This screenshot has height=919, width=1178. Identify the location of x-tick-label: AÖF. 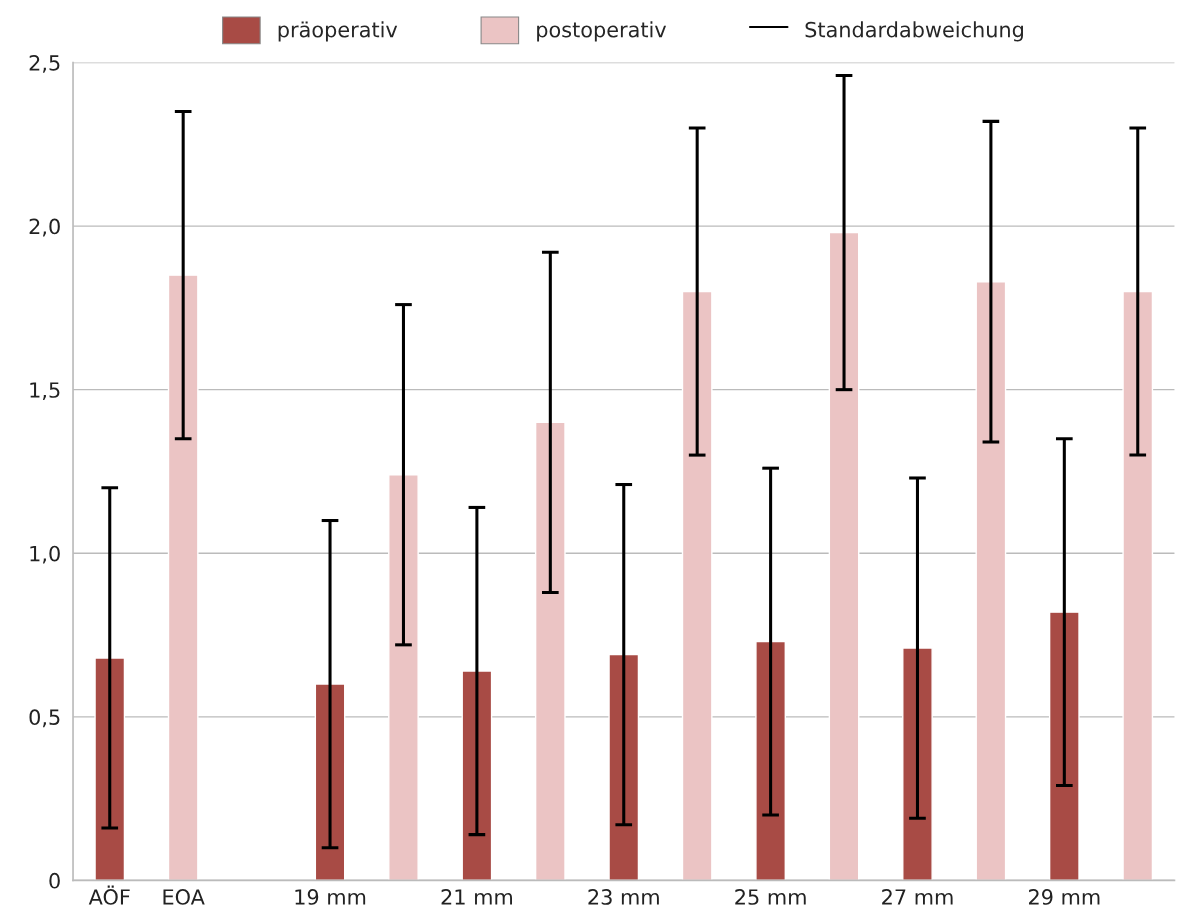
(109, 895).